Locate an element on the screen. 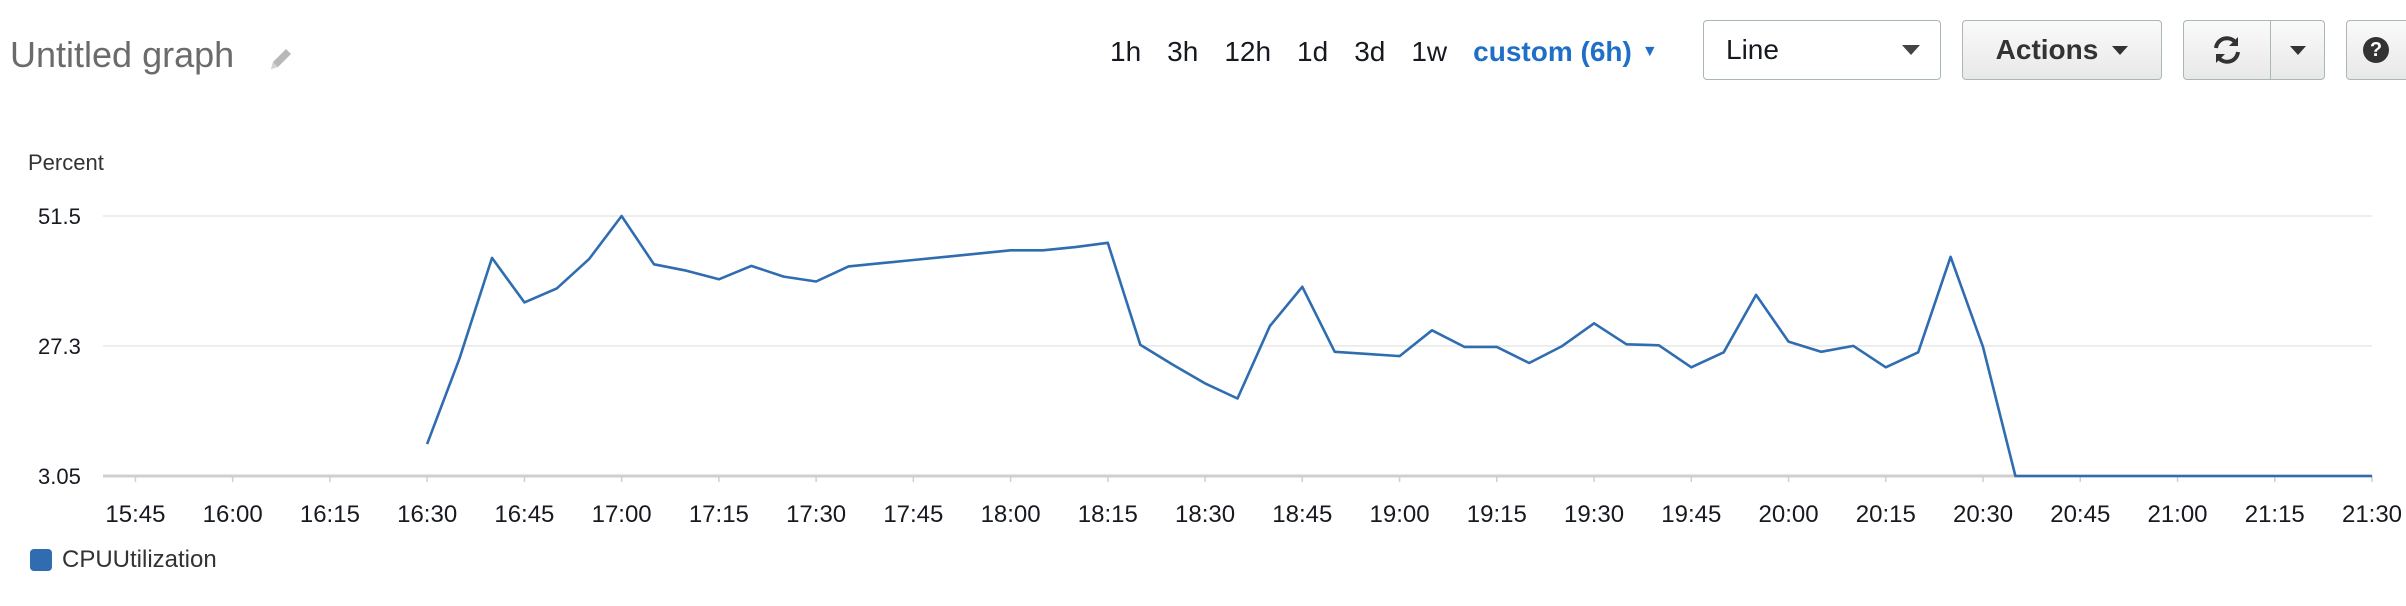 The width and height of the screenshot is (2406, 606). x-tick-label: 21:30 is located at coordinates (2372, 514).